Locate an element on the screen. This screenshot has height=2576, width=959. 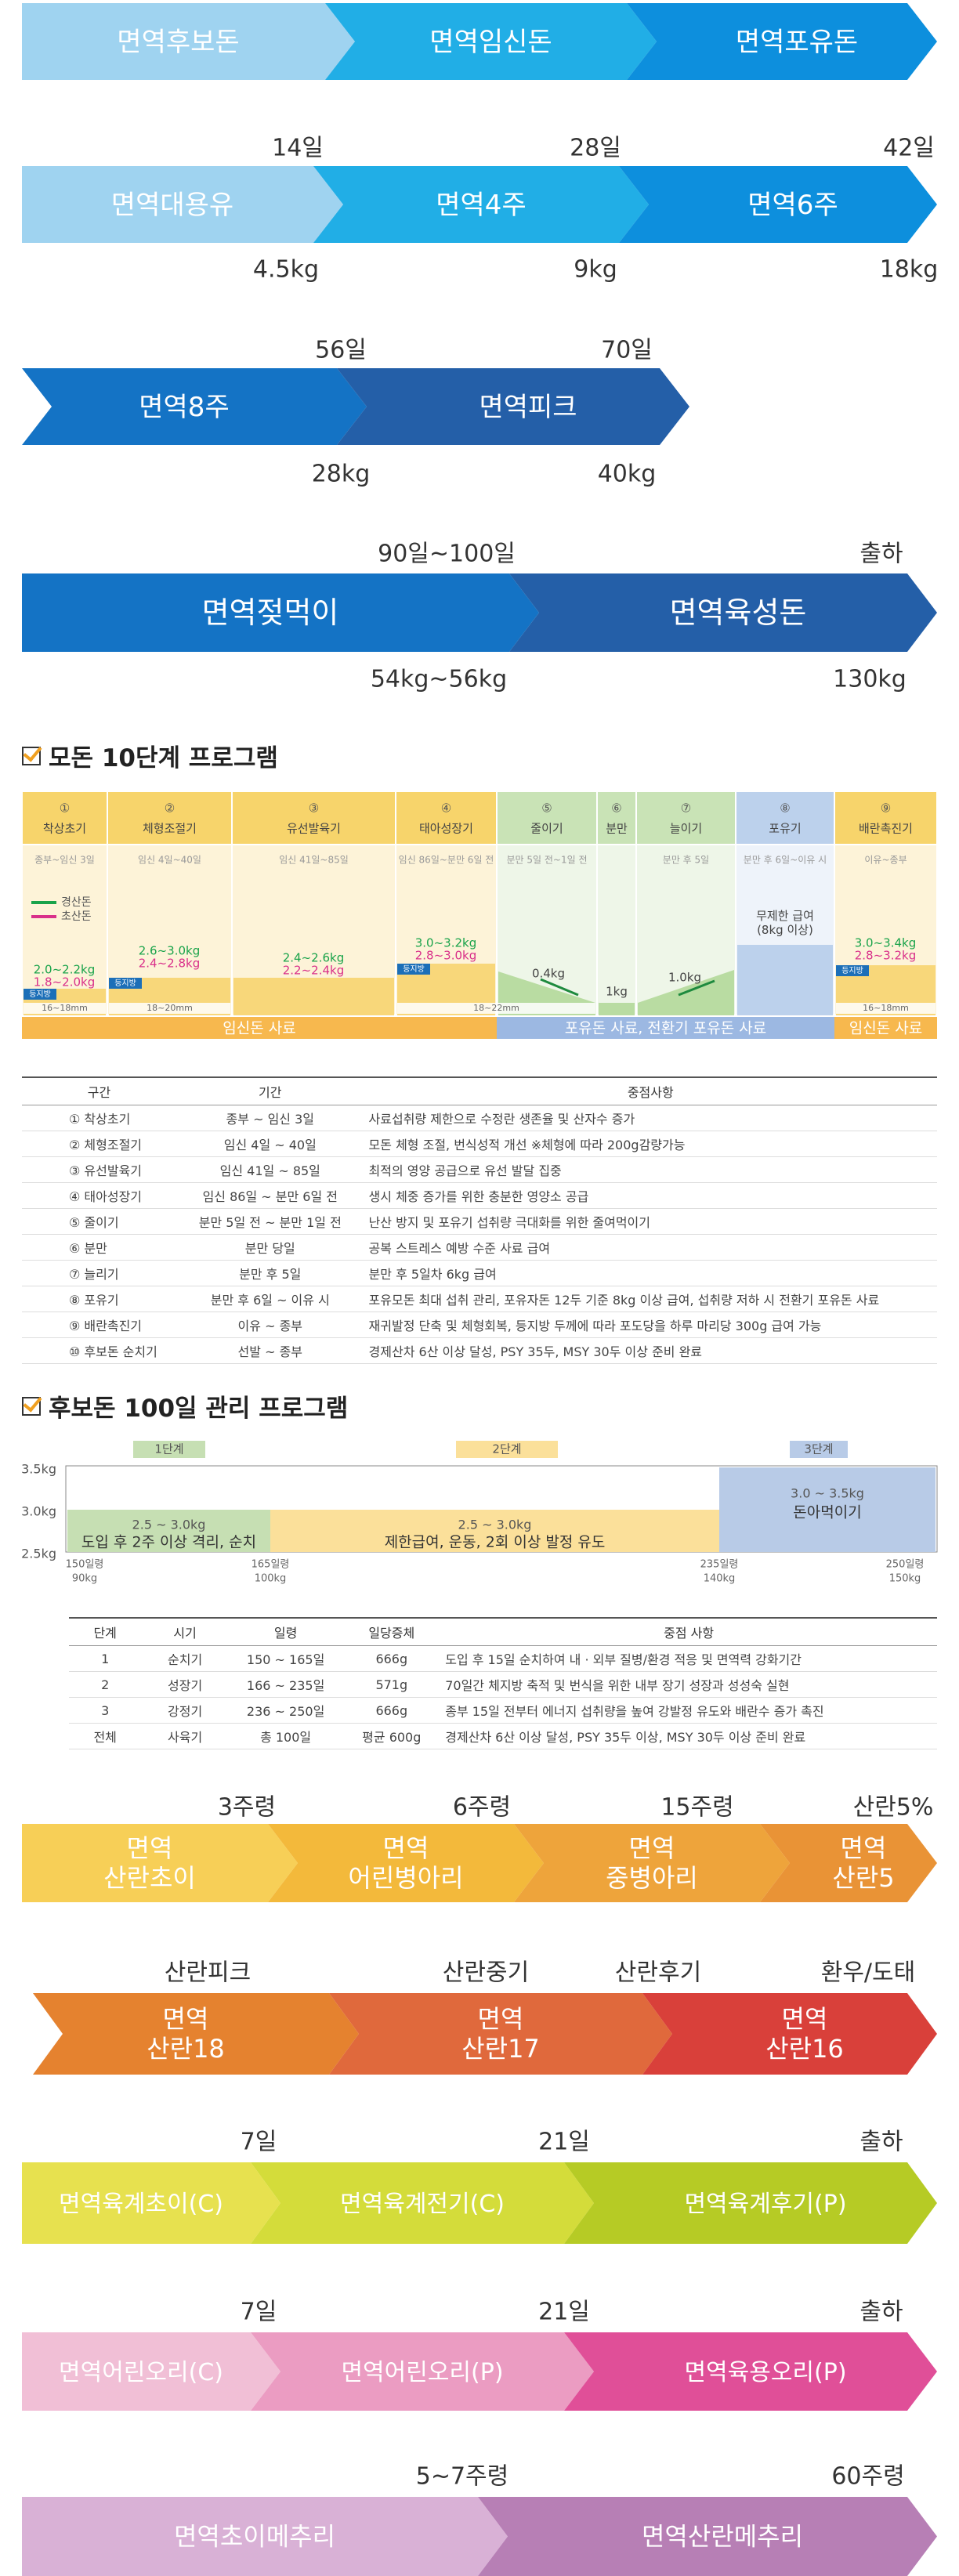
stage-period: 임신 4일~40일 is located at coordinates (169, 860).